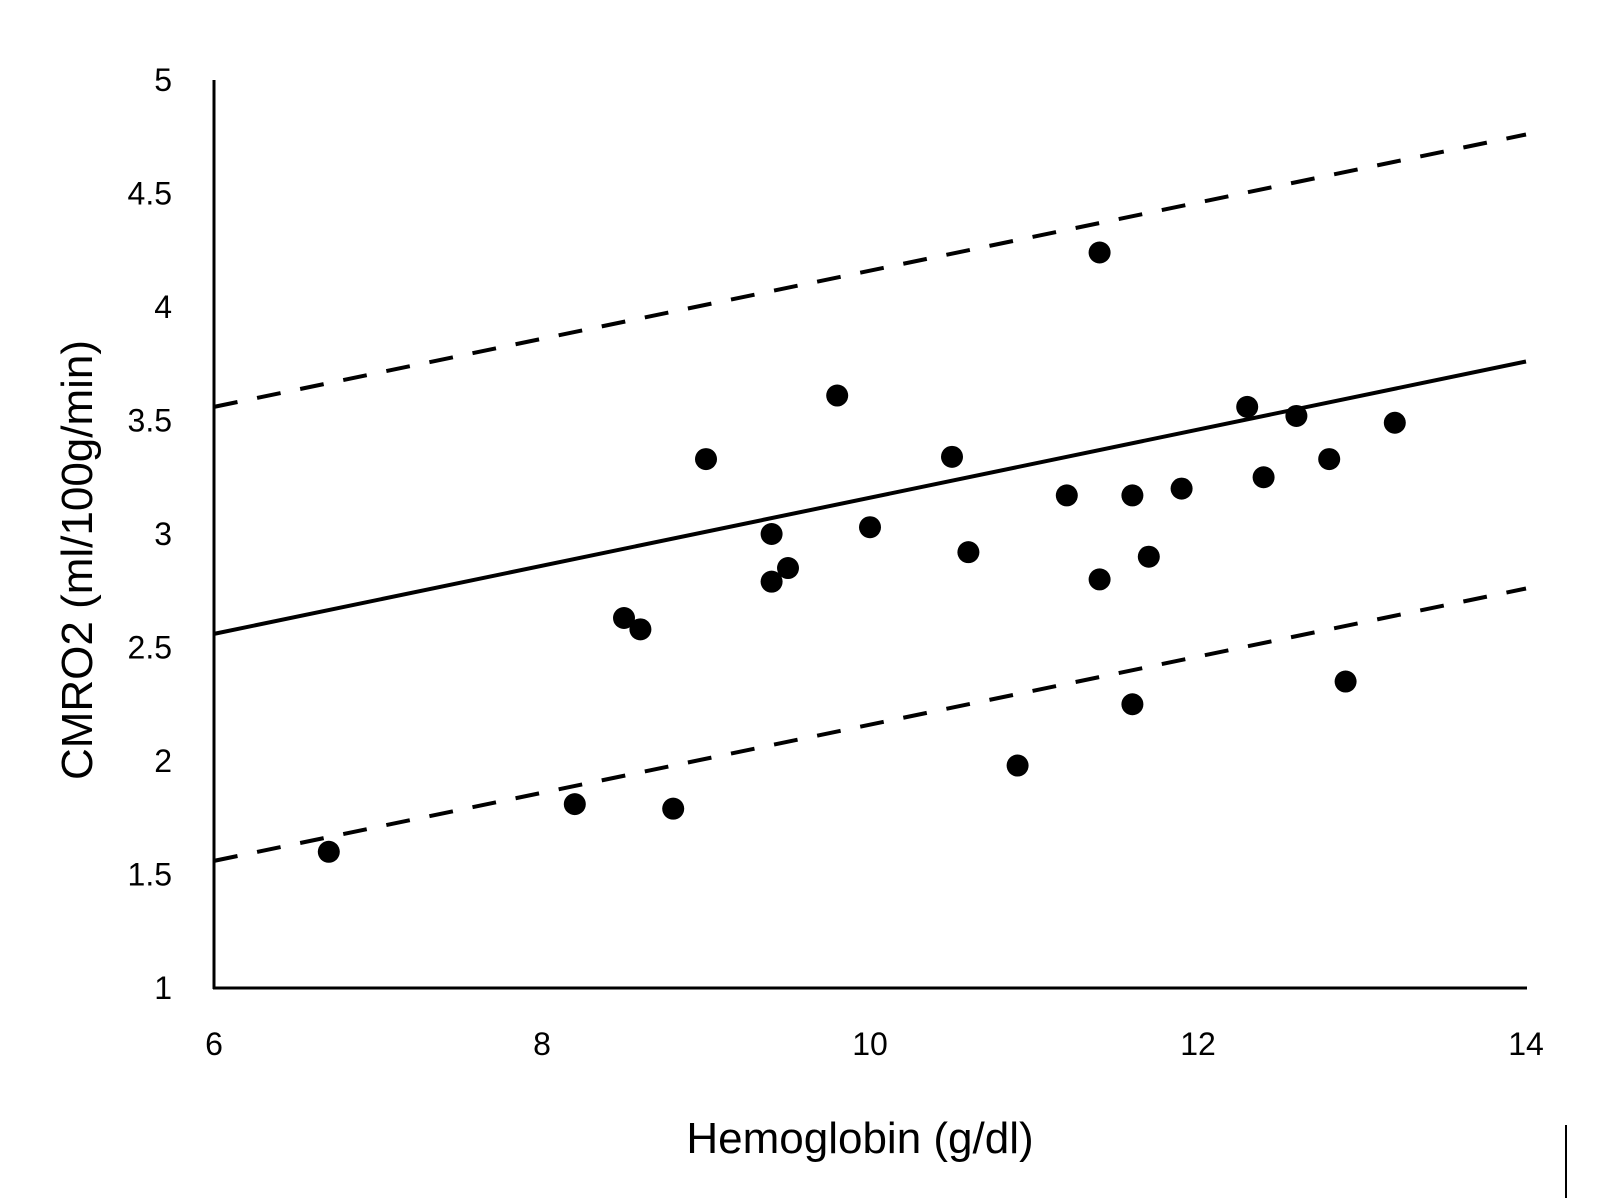 This screenshot has width=1600, height=1198. I want to click on x-tick-label: 6, so click(214, 1044).